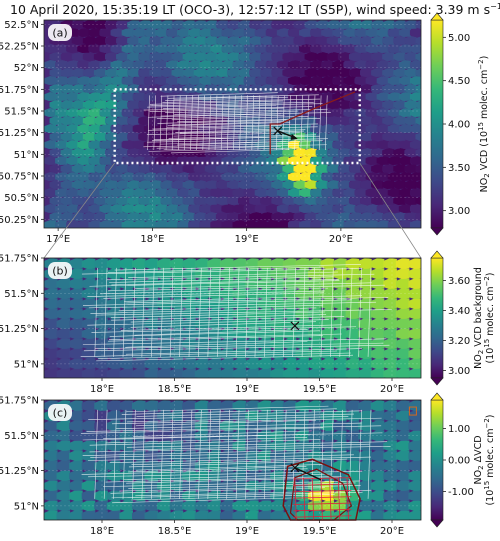  Describe the element at coordinates (484, 58) in the screenshot. I see `colorbar-label-part: )` at that location.